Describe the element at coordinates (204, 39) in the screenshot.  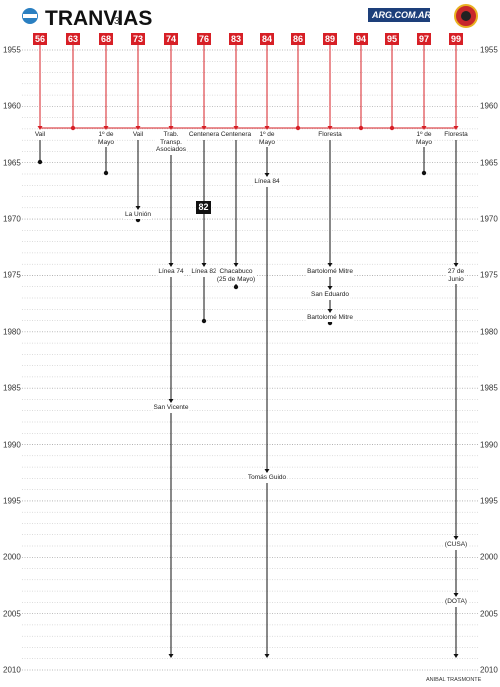
I see `line-number: 76` at that location.